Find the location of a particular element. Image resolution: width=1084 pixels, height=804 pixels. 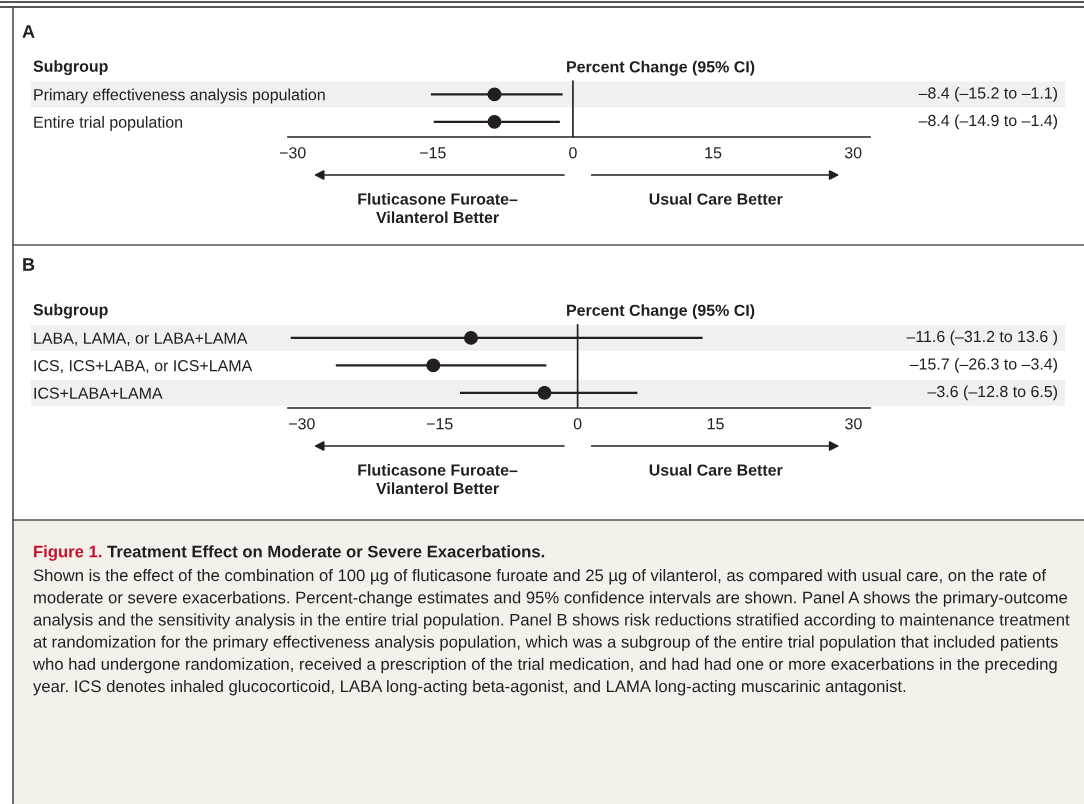

text: Treatment Effect on Moderate or Severe Exacerbations. is located at coordinates (326, 551).